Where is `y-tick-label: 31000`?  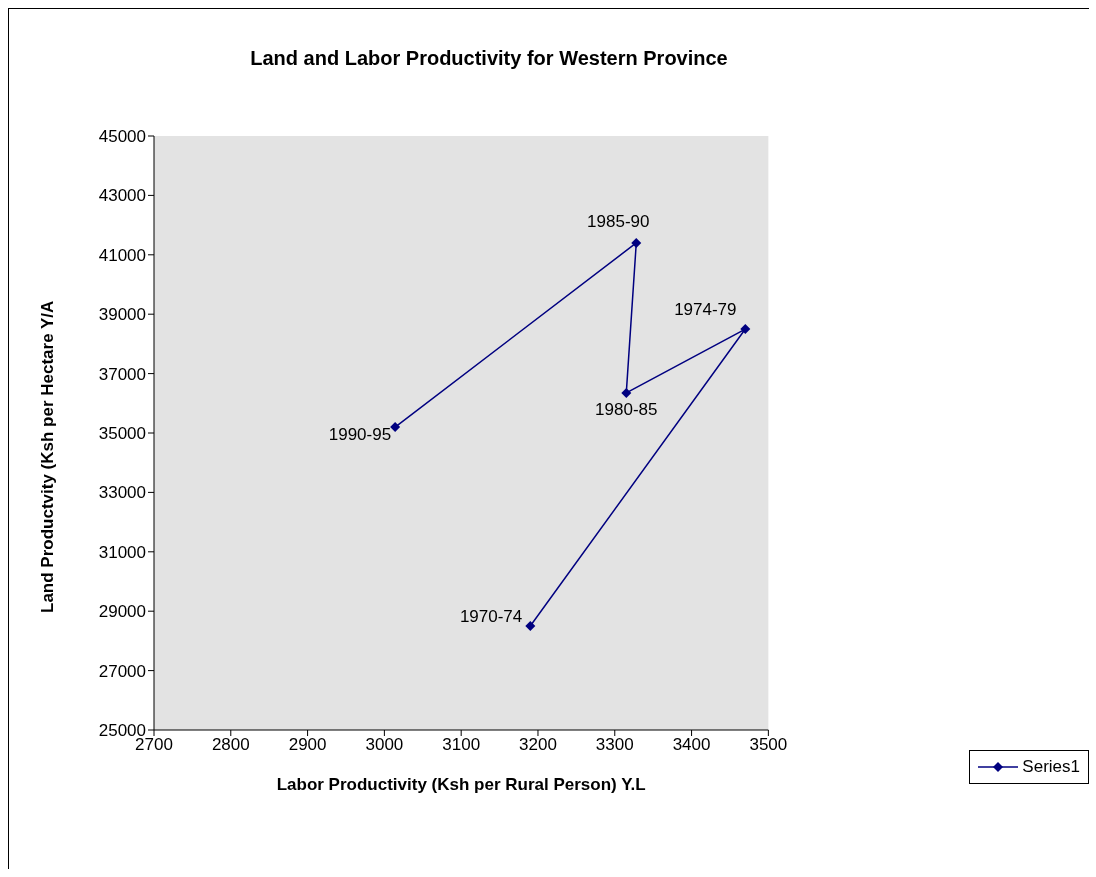
y-tick-label: 31000 is located at coordinates (122, 552).